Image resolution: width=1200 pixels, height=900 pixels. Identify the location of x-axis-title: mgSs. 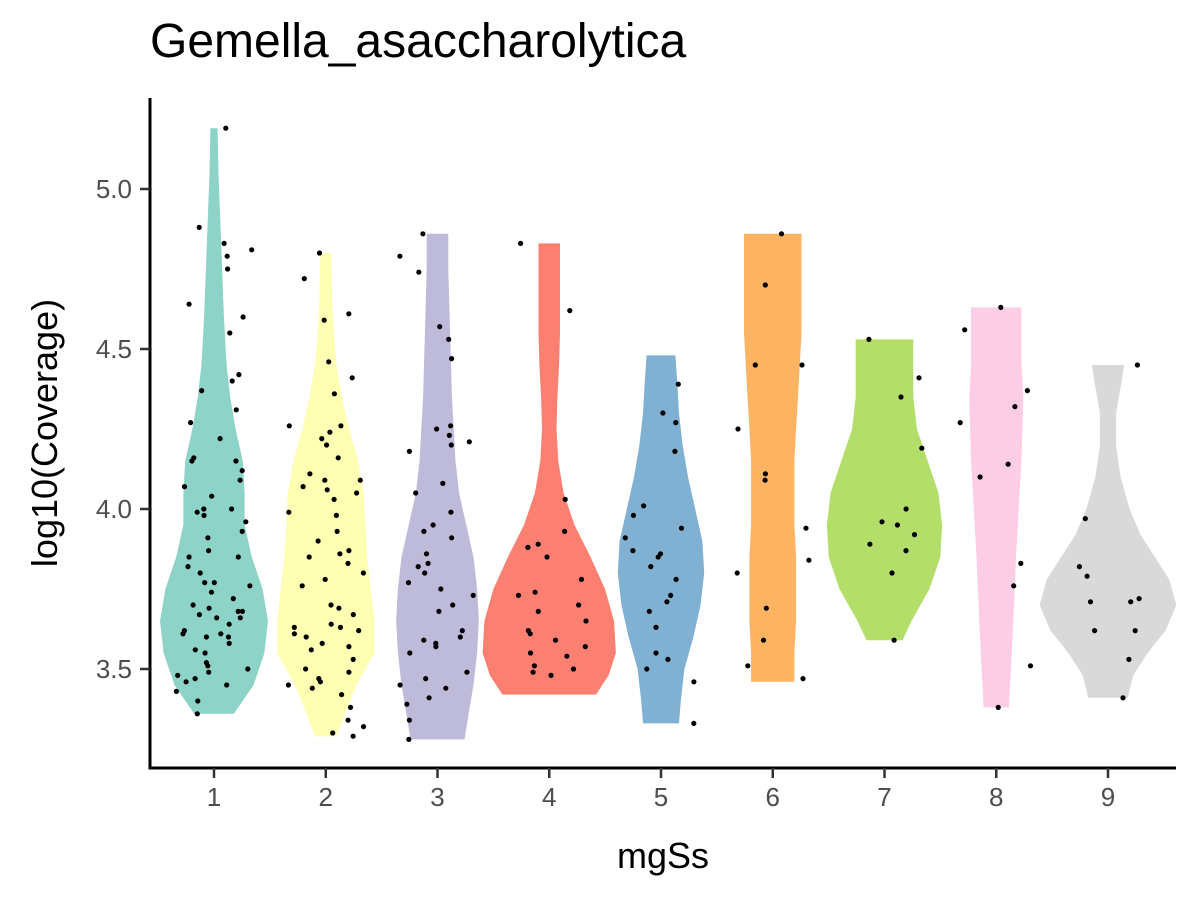
(663, 855).